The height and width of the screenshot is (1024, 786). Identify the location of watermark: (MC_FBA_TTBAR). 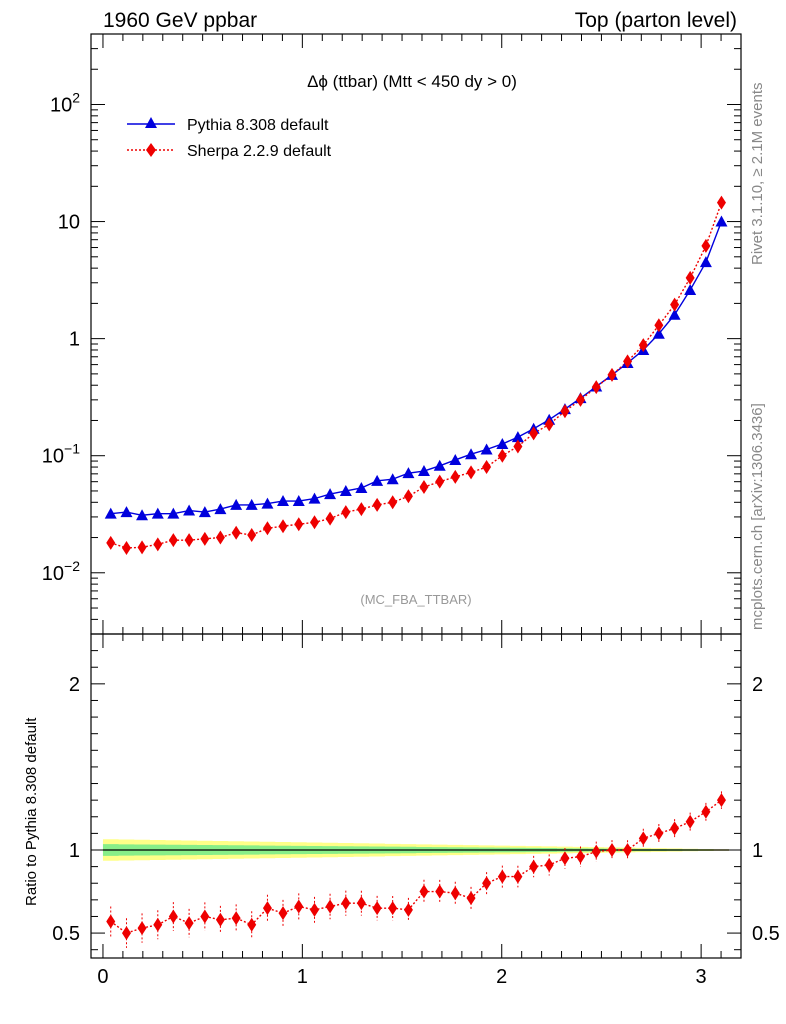
(415, 599).